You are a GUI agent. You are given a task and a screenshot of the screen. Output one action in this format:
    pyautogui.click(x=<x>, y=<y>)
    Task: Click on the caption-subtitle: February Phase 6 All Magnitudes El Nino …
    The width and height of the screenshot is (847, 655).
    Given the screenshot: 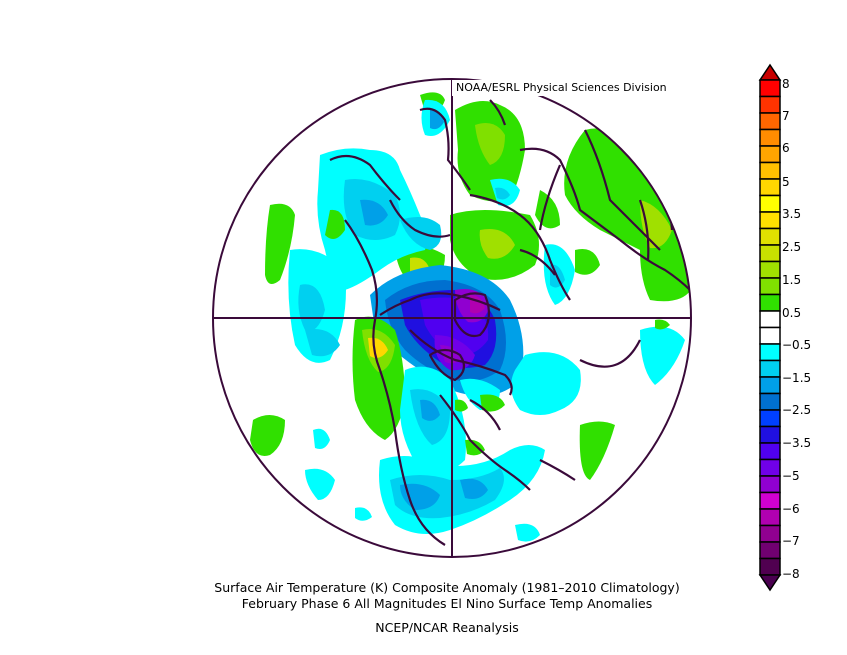 What is the action you would take?
    pyautogui.click(x=447, y=603)
    